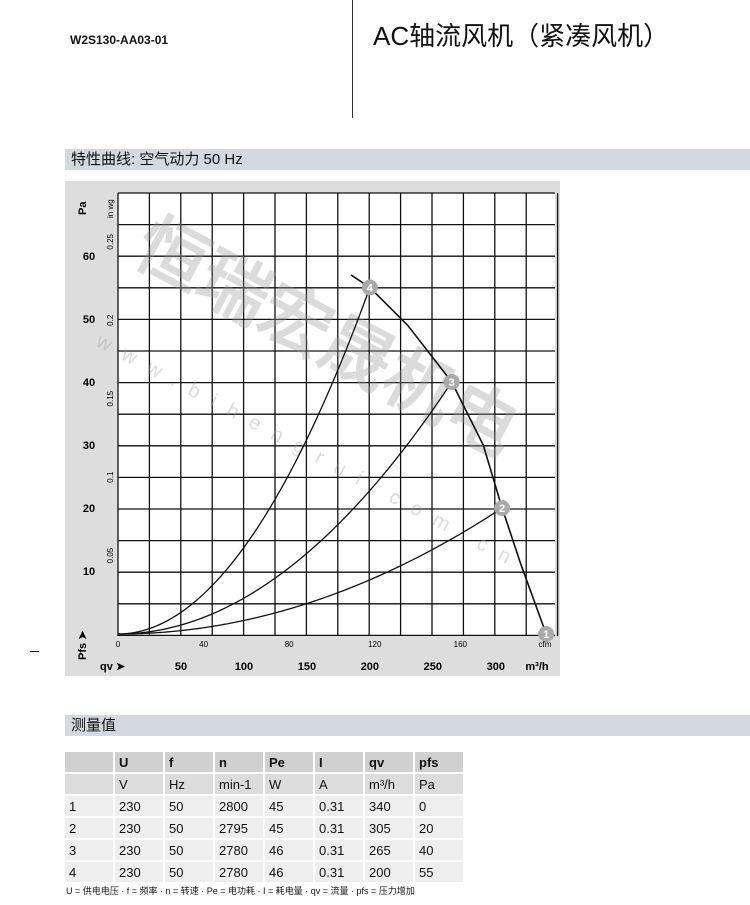  I want to click on table-row: 2 230 50 2795 45 0.31 305 20, so click(265, 828).